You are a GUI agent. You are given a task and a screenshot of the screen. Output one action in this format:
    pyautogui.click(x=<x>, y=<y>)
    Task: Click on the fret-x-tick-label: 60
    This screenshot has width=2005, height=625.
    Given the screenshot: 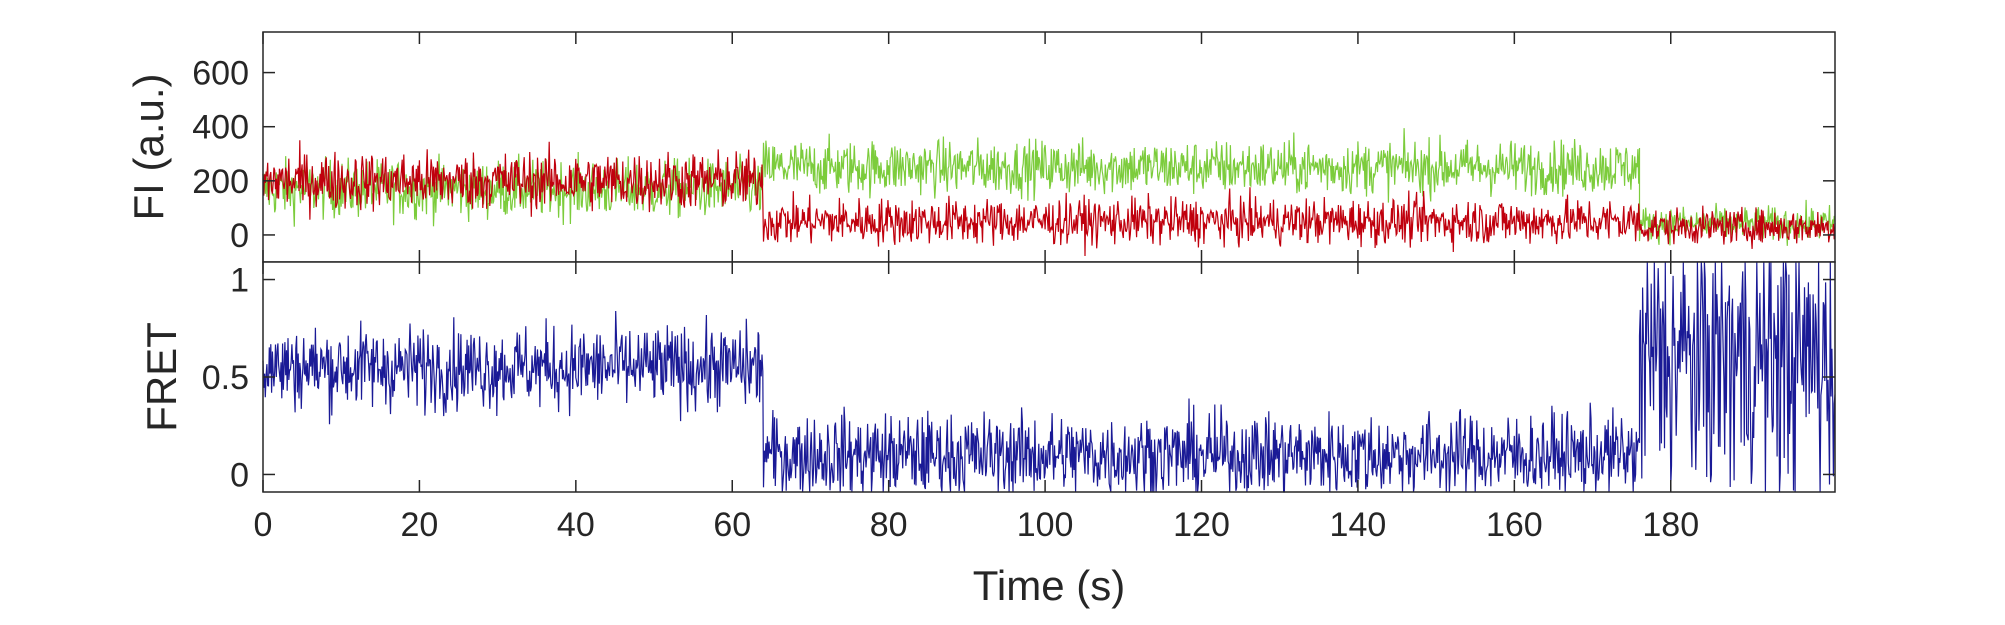 What is the action you would take?
    pyautogui.click(x=732, y=525)
    